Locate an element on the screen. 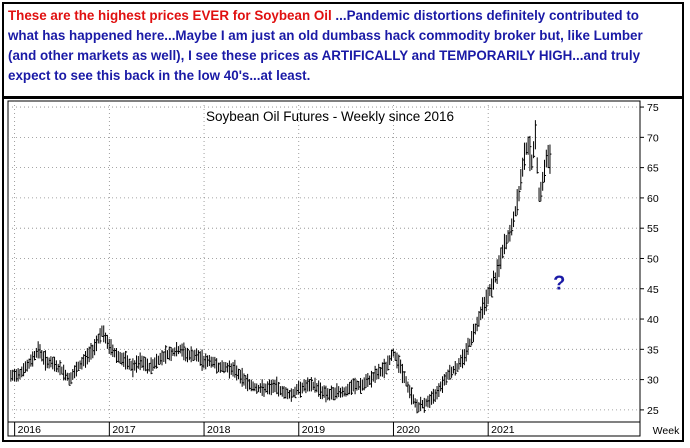 Image resolution: width=690 pixels, height=448 pixels. y-tick-label: 40 is located at coordinates (653, 320).